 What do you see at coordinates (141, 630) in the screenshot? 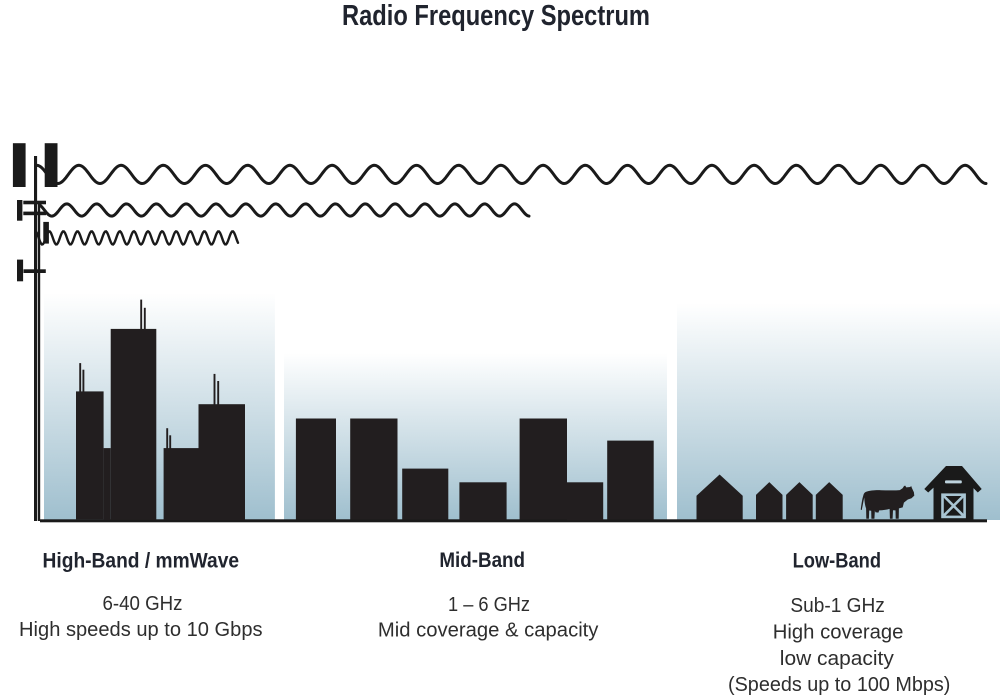
I see `svg-text: High speeds up to 10 Gbps` at bounding box center [141, 630].